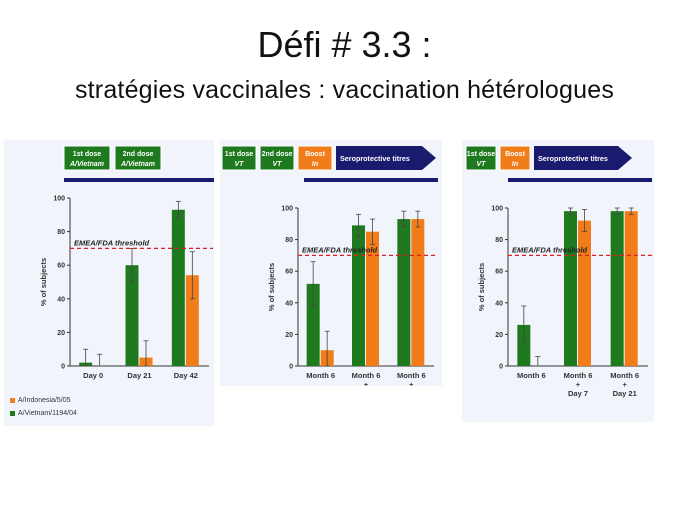 Image resolution: width=689 pixels, height=517 pixels. I want to click on legend-swatch-orange, so click(12, 400).